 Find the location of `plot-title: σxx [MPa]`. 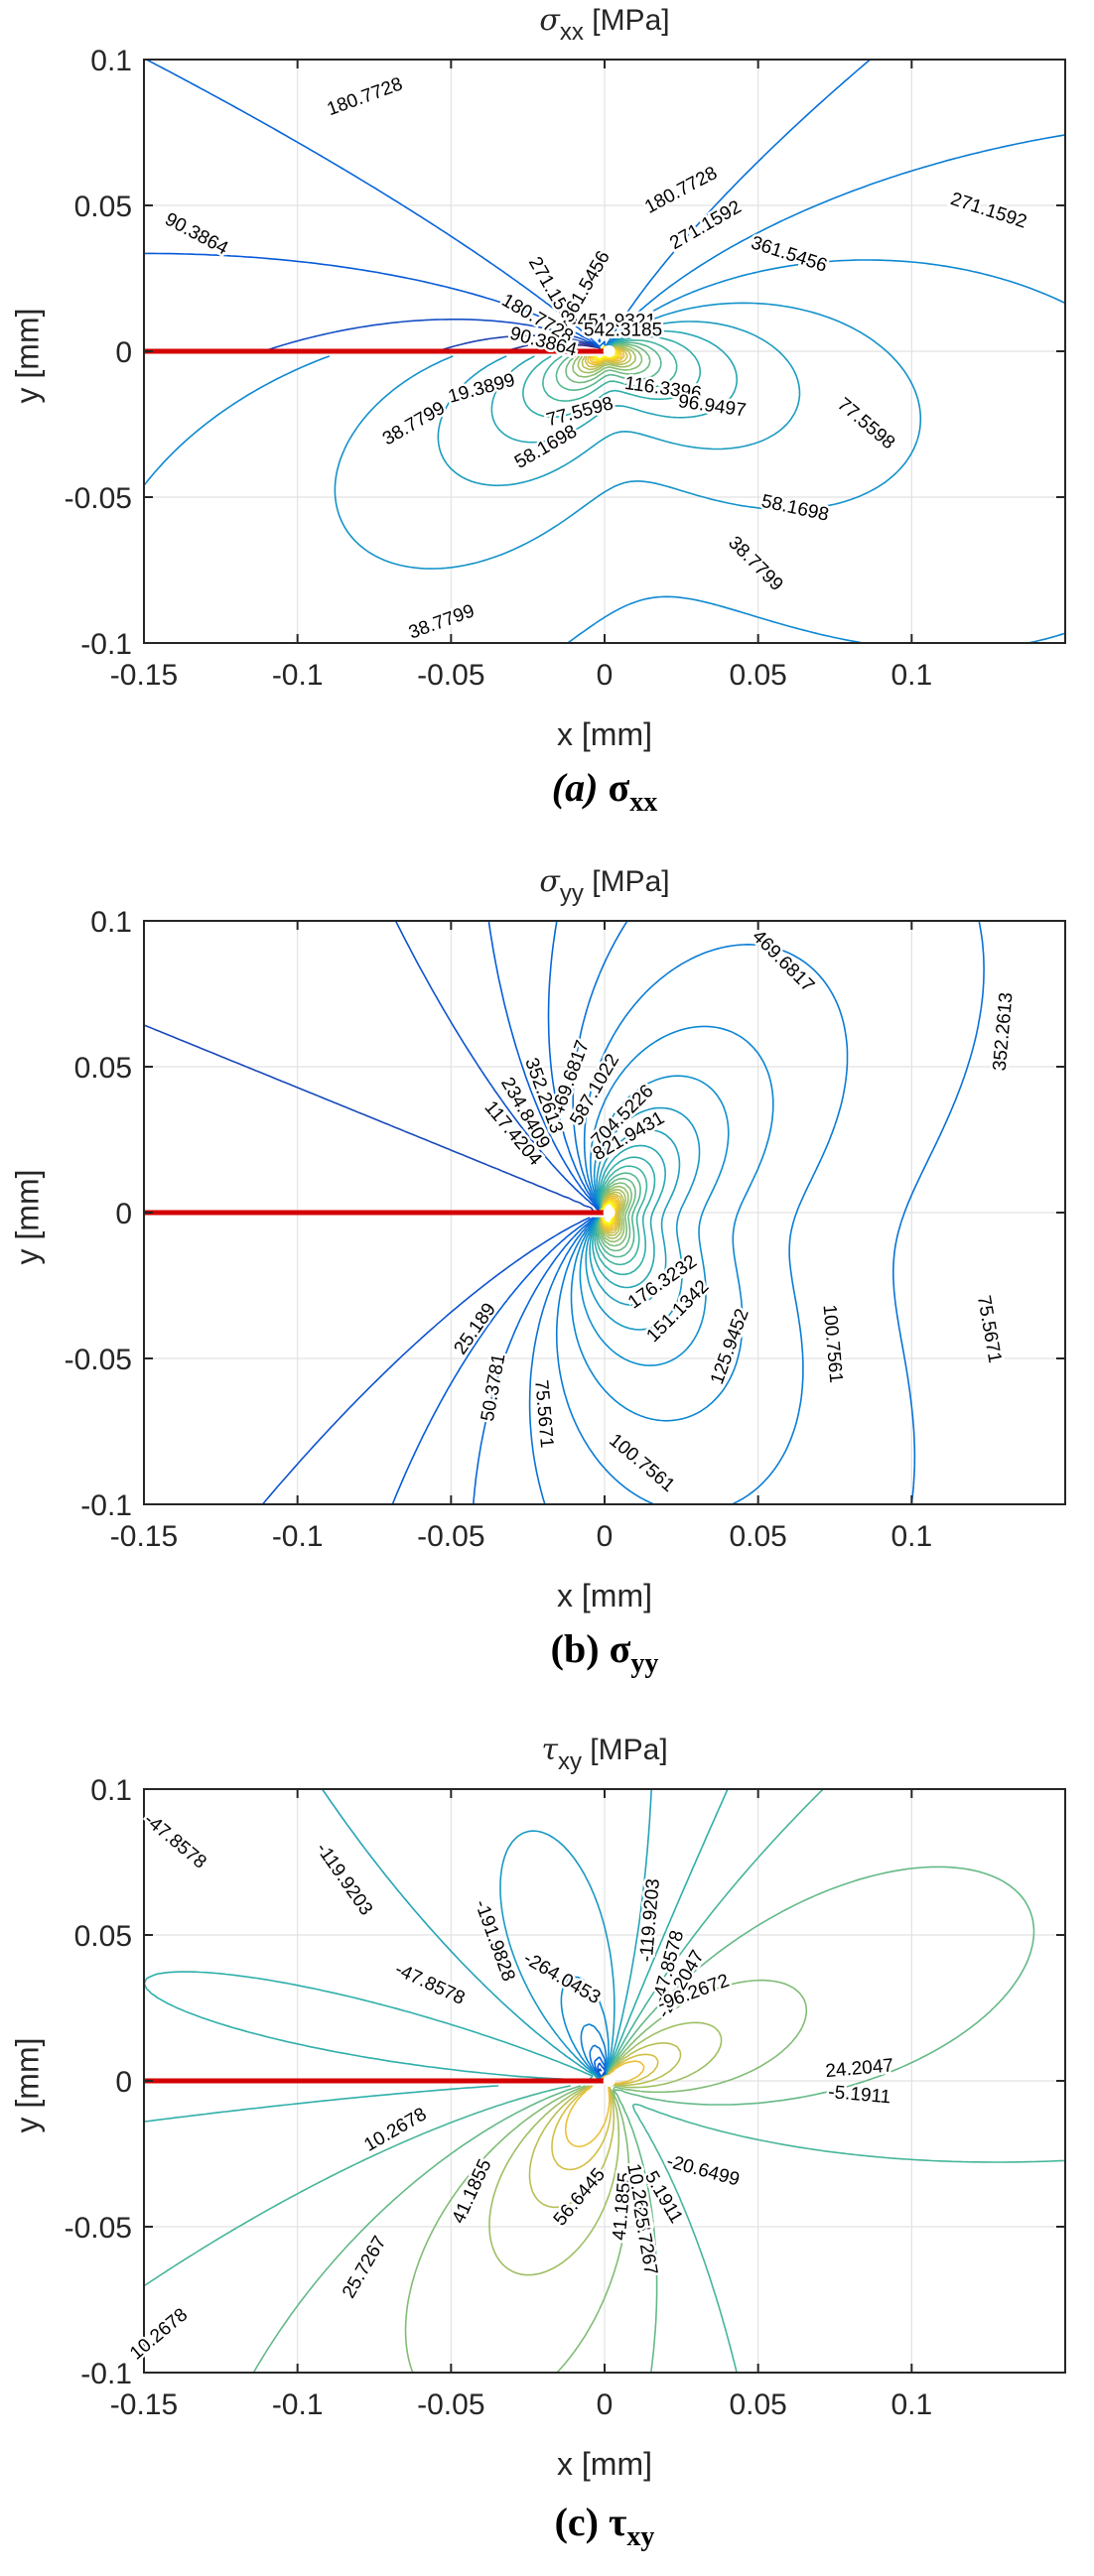

plot-title: σxx [MPa] is located at coordinates (604, 25).